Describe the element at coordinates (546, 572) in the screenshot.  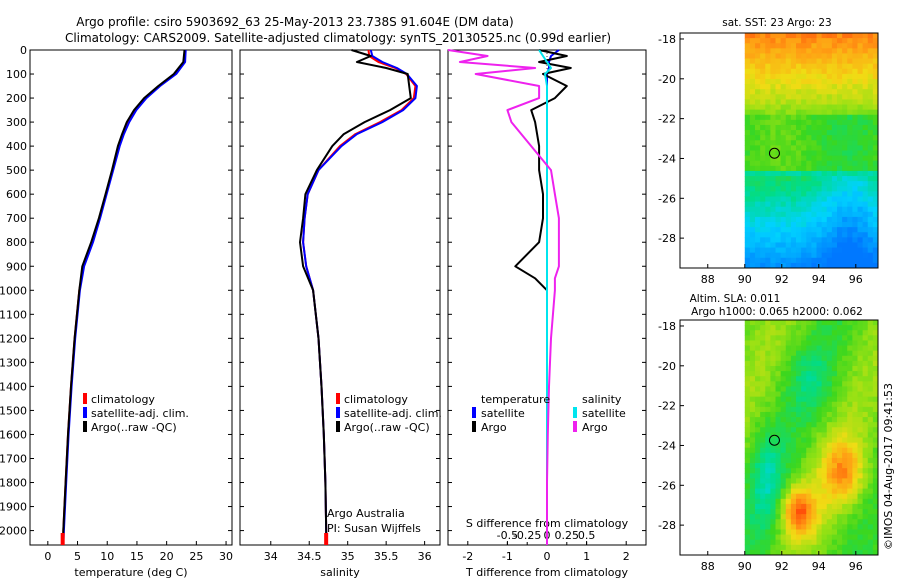
I see `x-axis-label: T difference from climatology` at that location.